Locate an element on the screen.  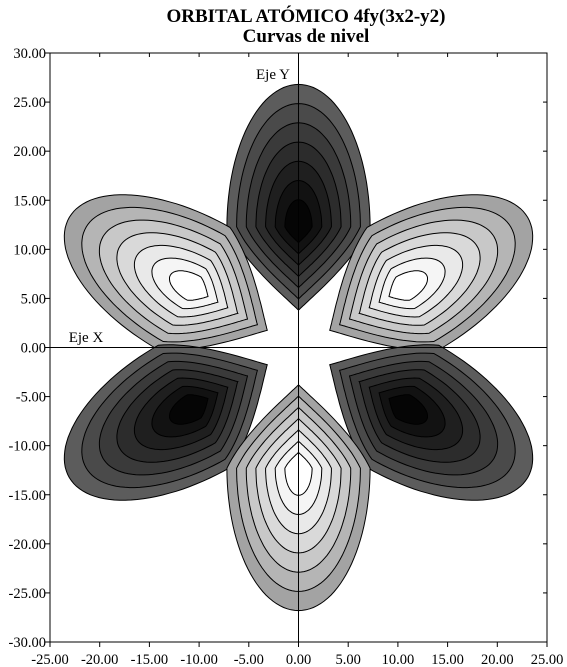
y-tick-label: -10.00 is located at coordinates (27, 447).